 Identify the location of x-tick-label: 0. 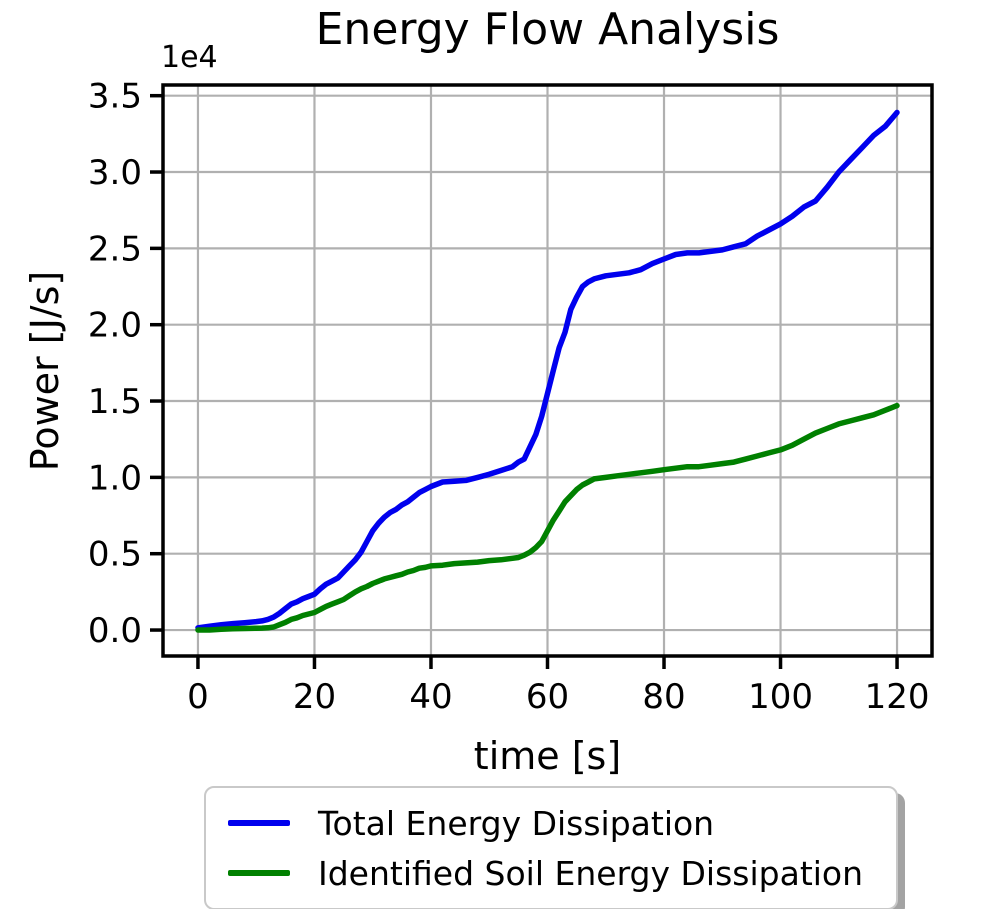
(198, 697).